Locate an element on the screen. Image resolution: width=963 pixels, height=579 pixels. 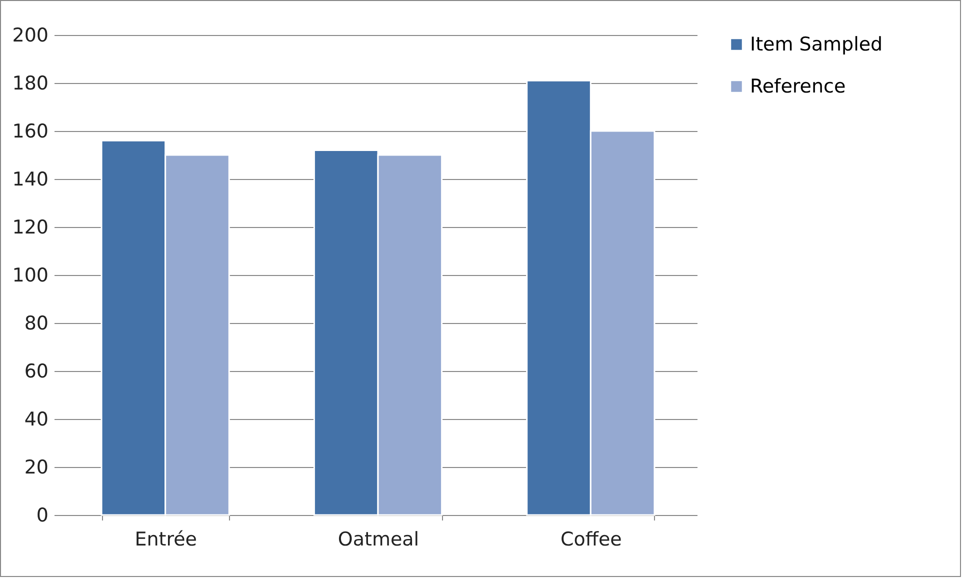
y-tick-label: 40 is located at coordinates (36, 419).